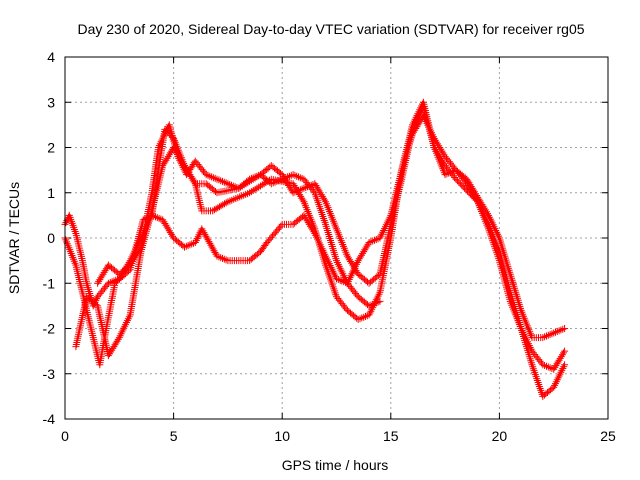  Describe the element at coordinates (391, 436) in the screenshot. I see `x-tick-label: 15` at that location.